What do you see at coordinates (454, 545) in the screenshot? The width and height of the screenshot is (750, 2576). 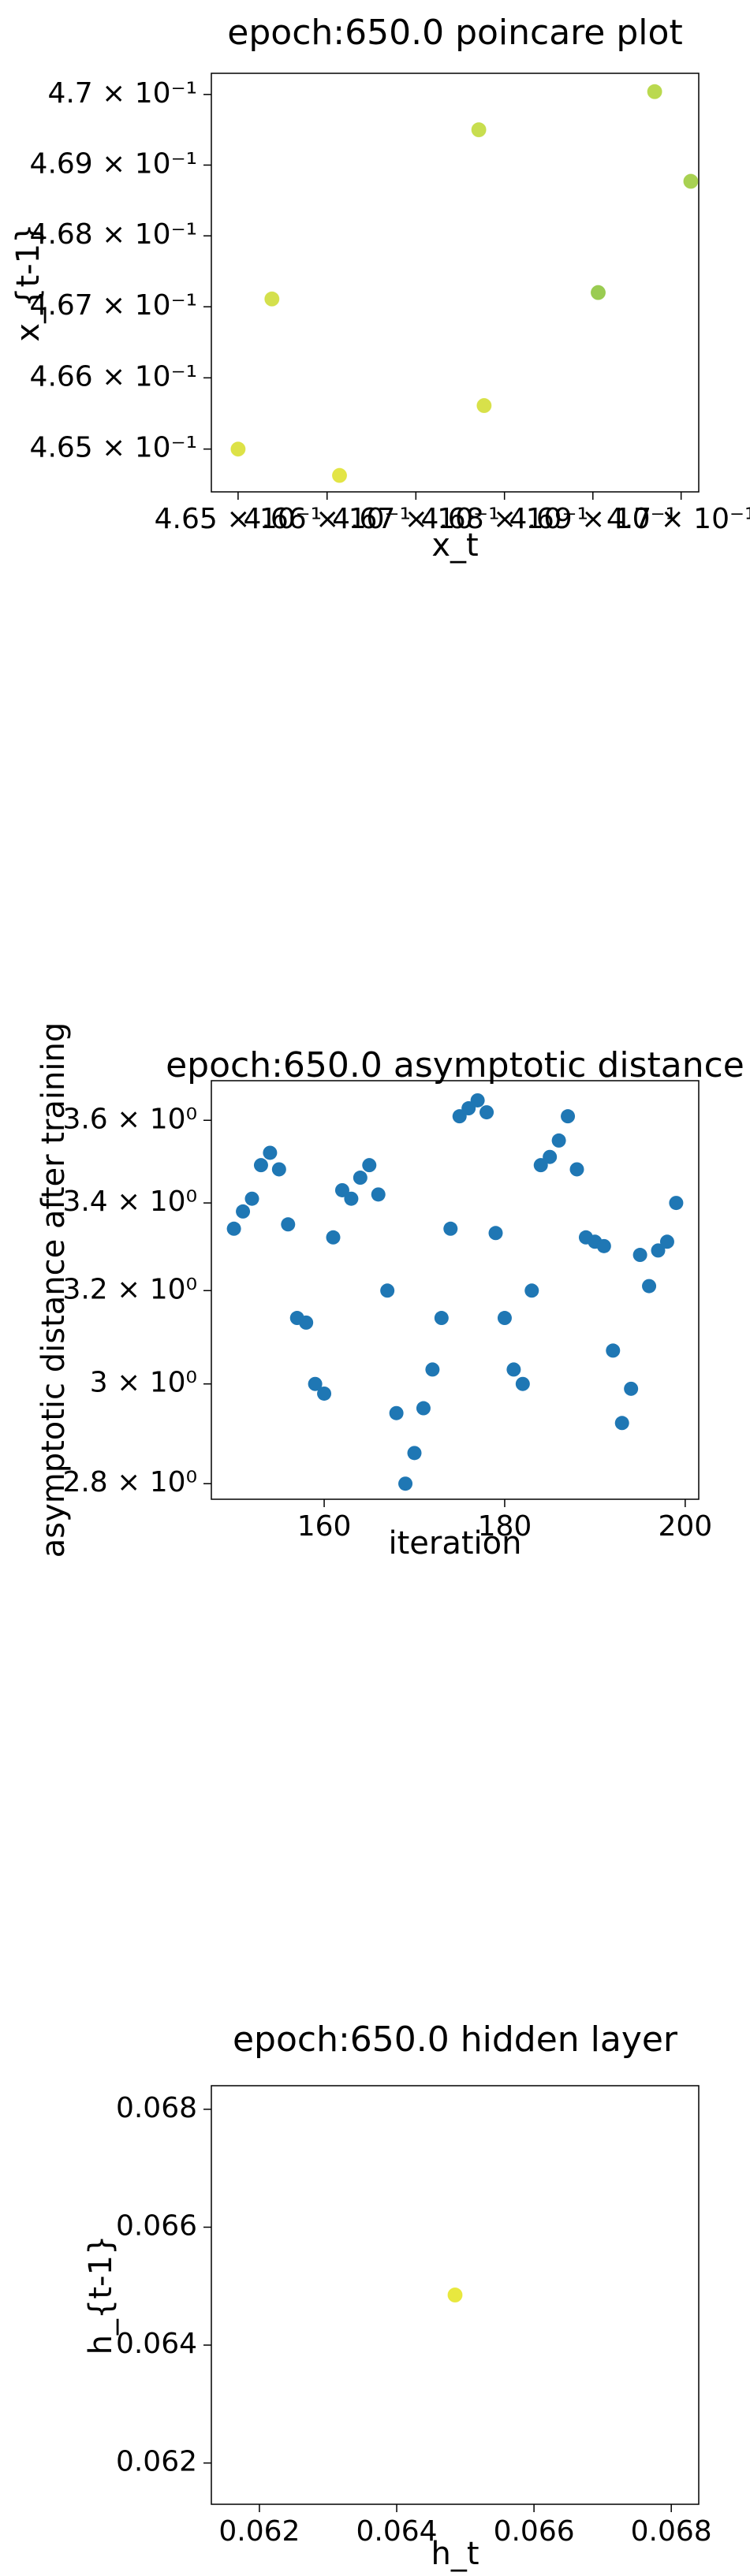 I see `x-axis-label: x_t` at bounding box center [454, 545].